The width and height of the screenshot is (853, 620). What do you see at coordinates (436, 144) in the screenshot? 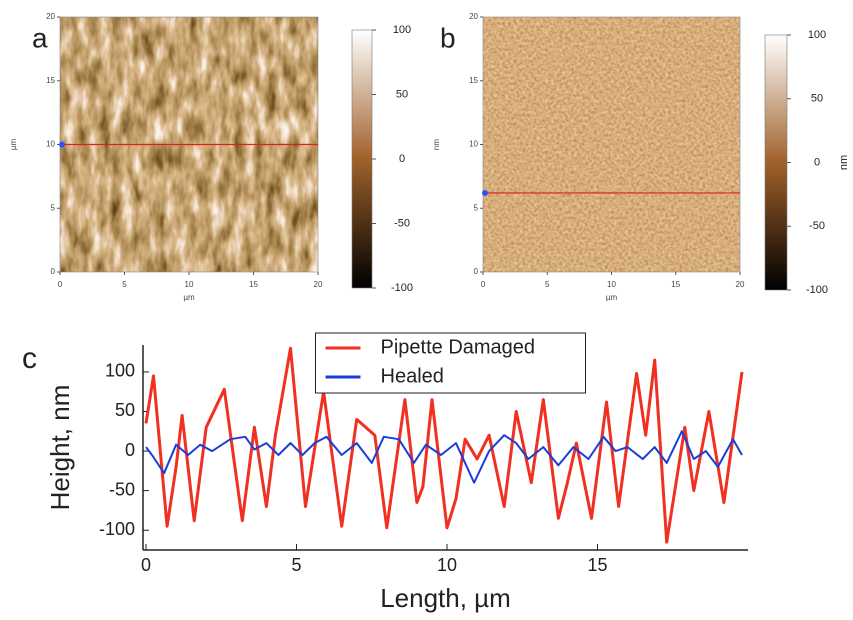
I see `y-axis-label: nm` at bounding box center [436, 144].